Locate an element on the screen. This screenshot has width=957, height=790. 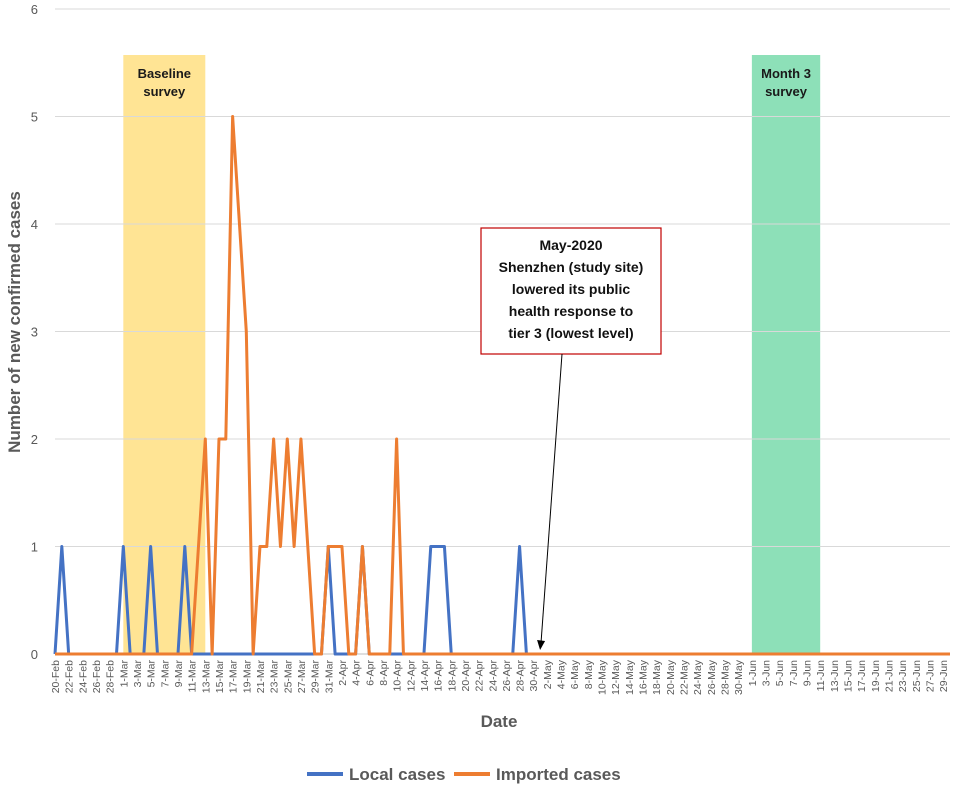
x-tick-label: 30-May is located at coordinates (739, 677).